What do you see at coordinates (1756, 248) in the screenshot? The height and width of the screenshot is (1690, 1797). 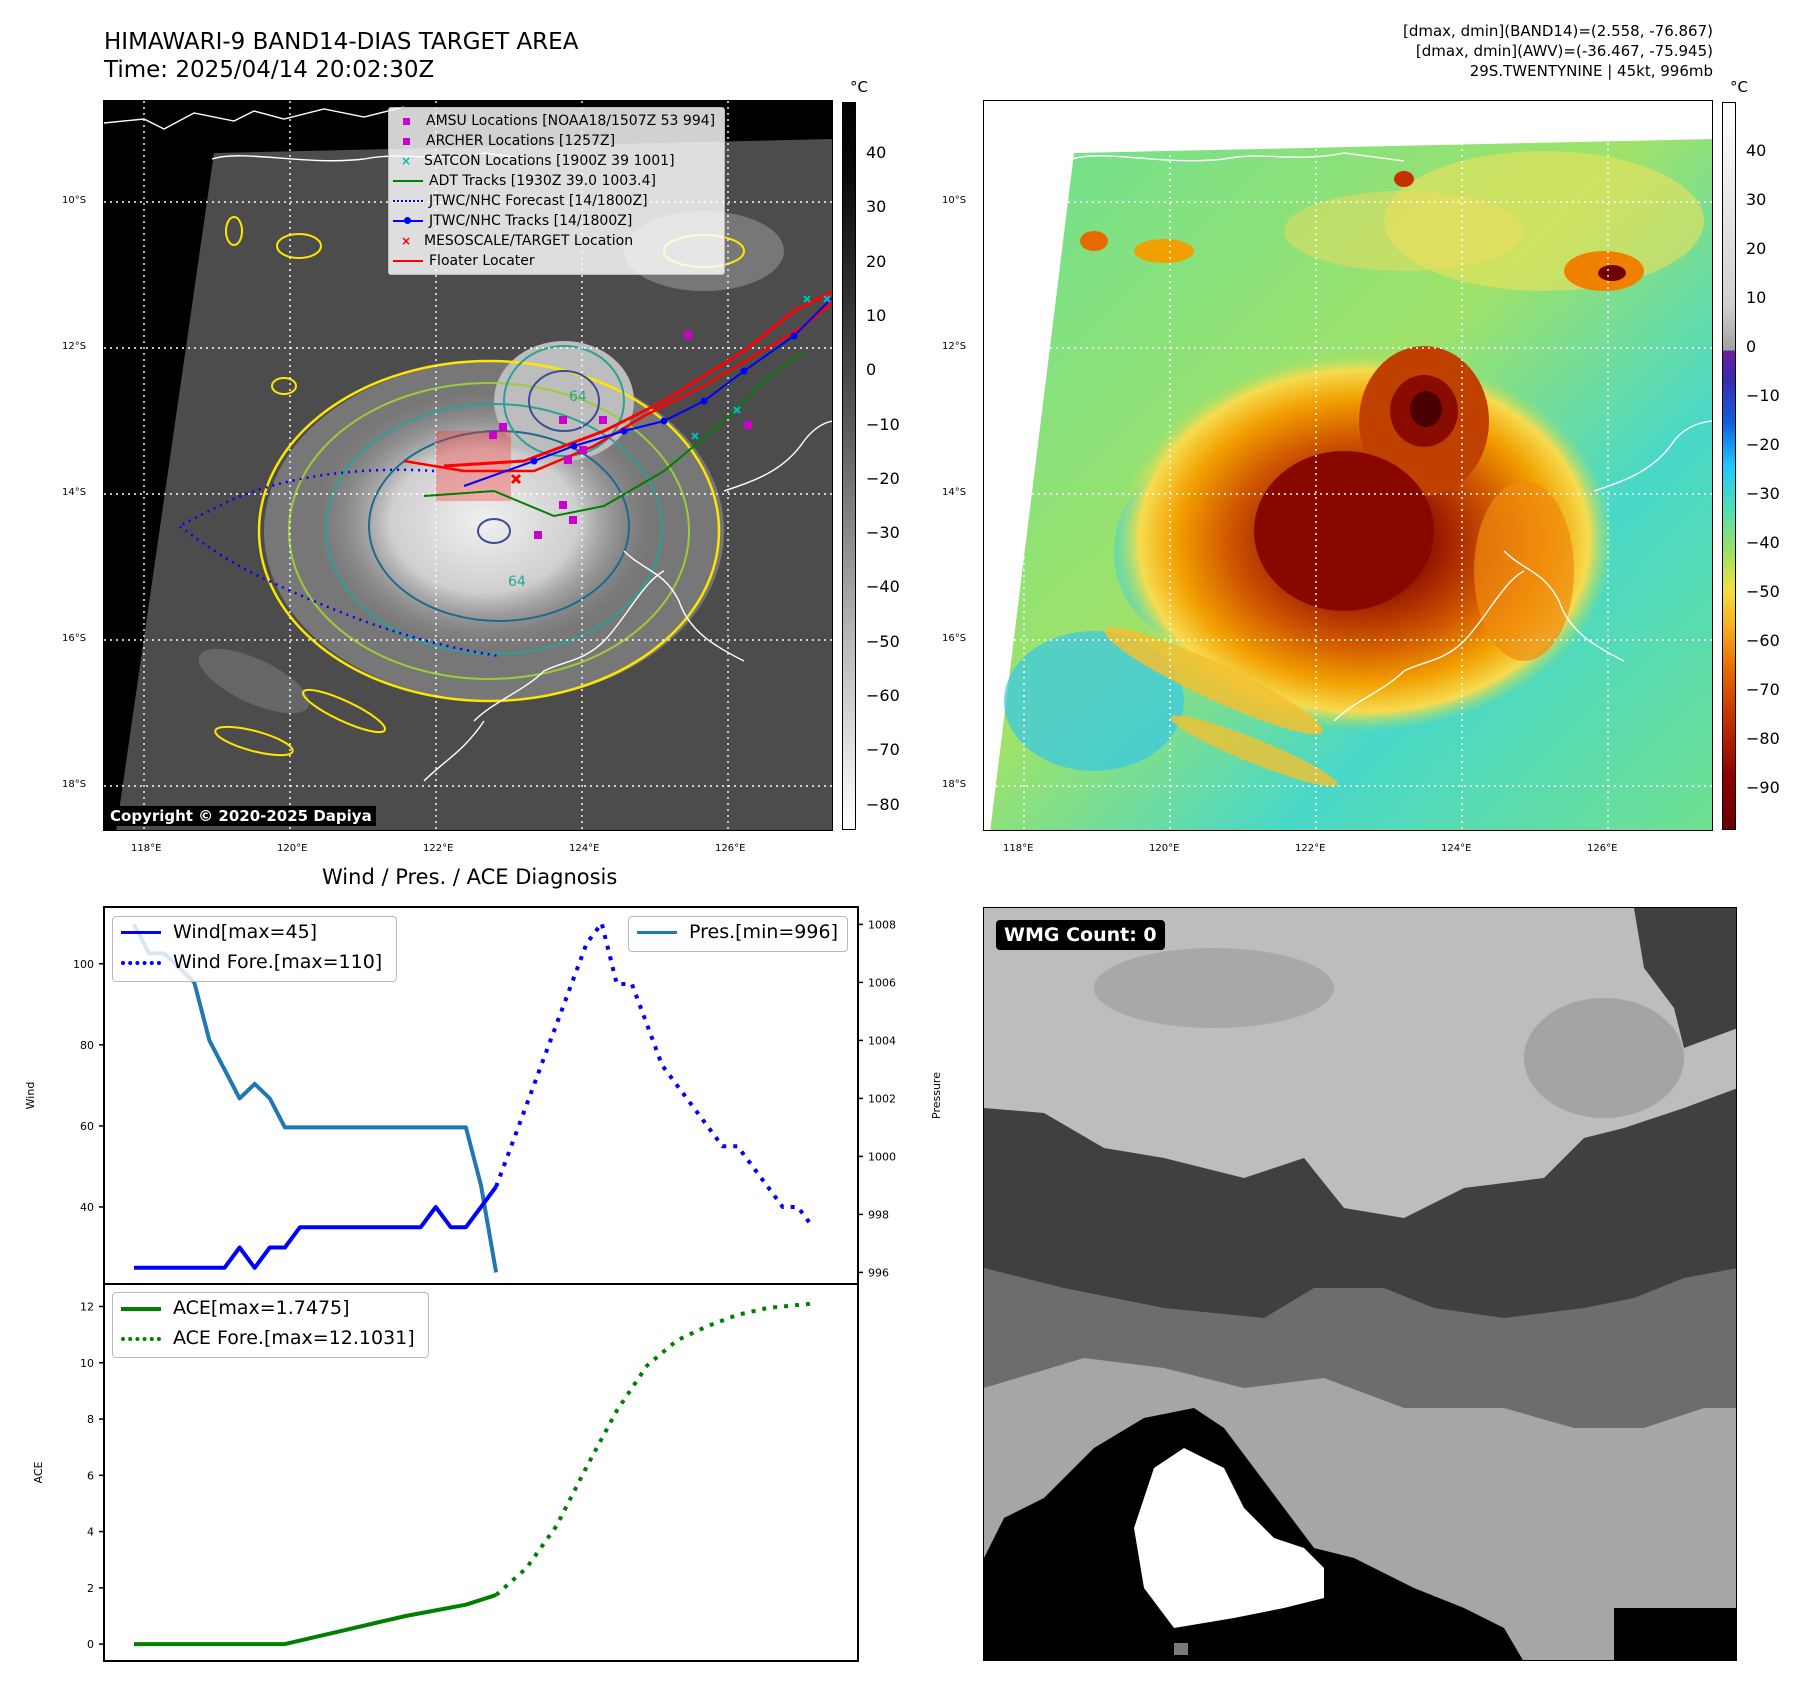 I see `color-colorbar-tick: 20` at bounding box center [1756, 248].